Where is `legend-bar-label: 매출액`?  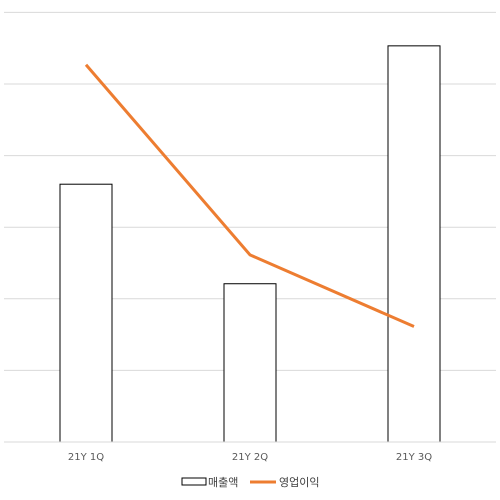 legend-bar-label: 매출액 is located at coordinates (223, 482).